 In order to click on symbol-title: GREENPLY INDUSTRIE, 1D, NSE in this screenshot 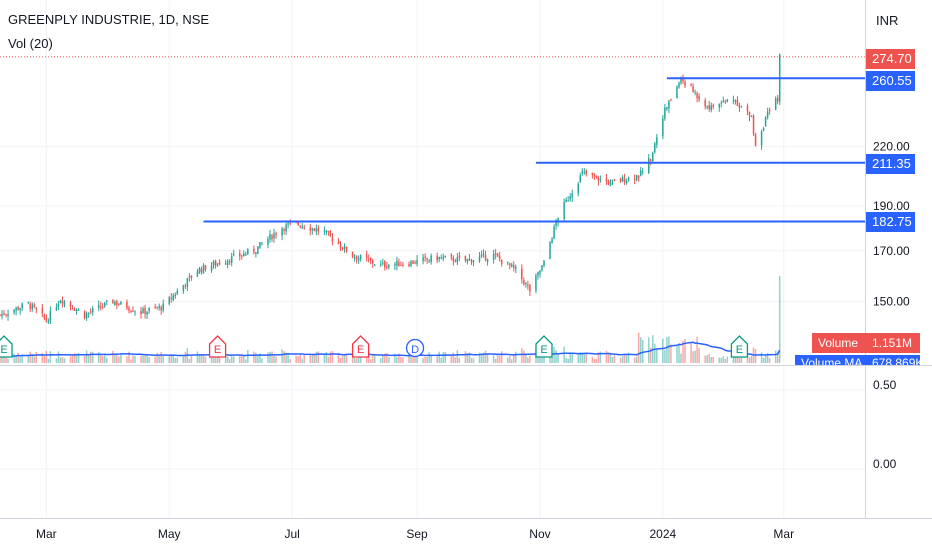, I will do `click(109, 19)`.